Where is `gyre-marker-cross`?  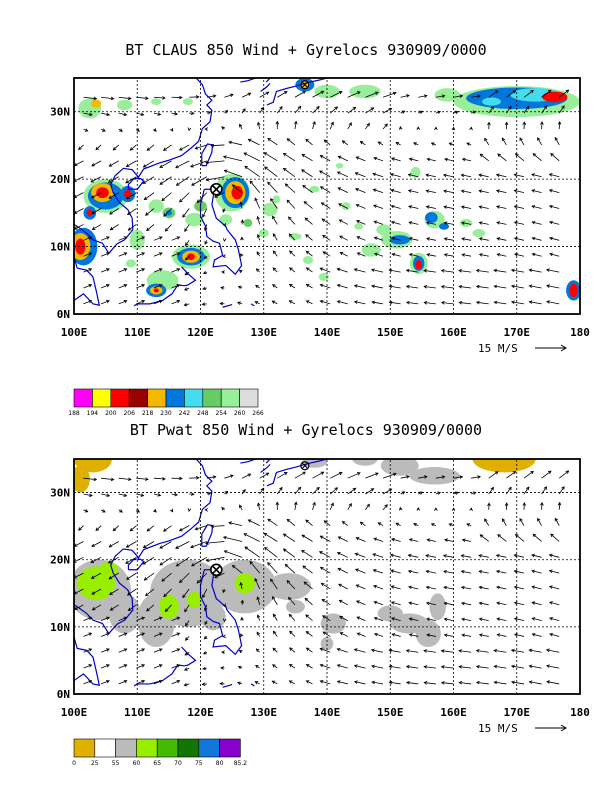 gyre-marker-cross is located at coordinates (216, 569).